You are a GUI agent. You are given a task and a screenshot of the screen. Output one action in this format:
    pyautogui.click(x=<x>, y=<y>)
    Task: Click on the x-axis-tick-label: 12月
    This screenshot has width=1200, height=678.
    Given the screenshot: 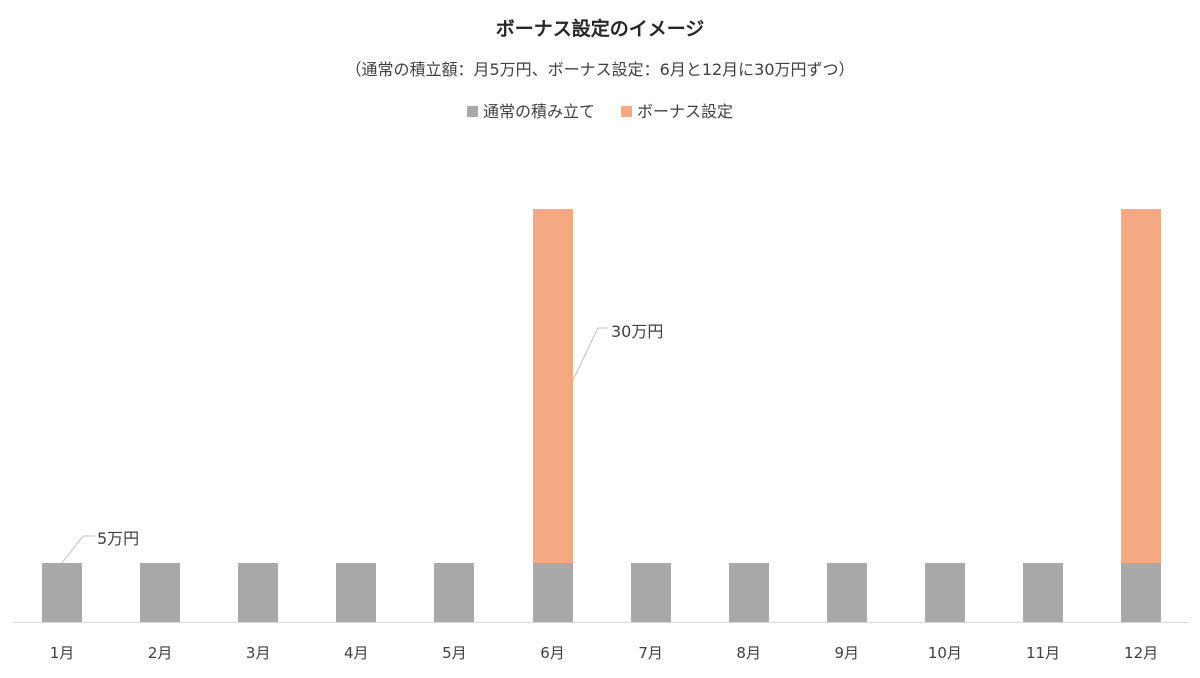 What is the action you would take?
    pyautogui.click(x=1141, y=653)
    